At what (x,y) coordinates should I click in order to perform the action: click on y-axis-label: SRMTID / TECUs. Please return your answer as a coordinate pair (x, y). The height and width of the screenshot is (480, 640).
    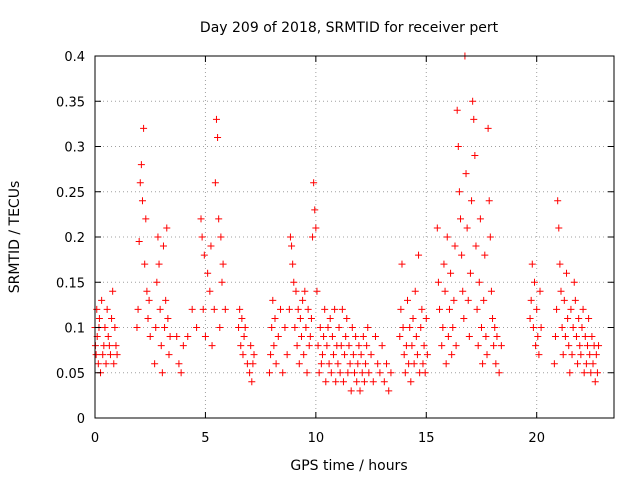
    Looking at the image, I should click on (15, 237).